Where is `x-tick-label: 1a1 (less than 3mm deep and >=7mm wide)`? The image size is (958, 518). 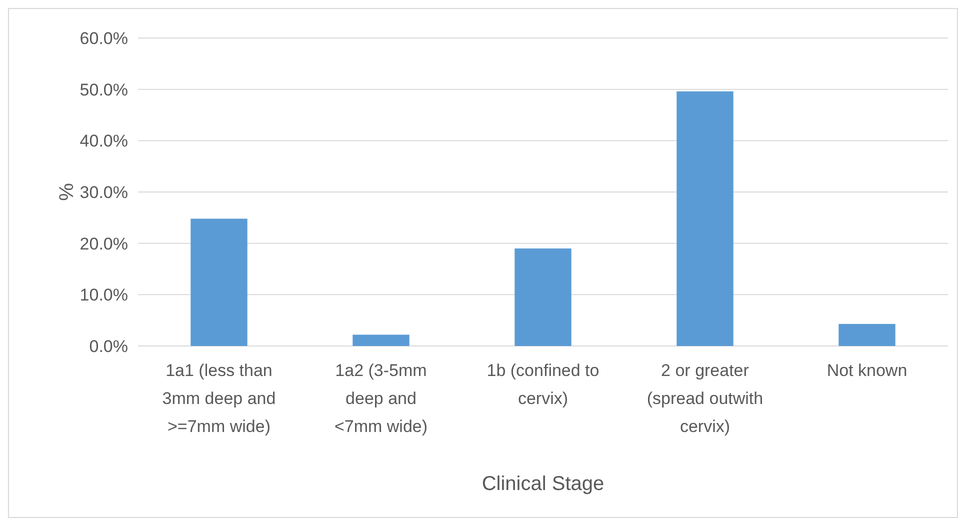 x-tick-label: 1a1 (less than 3mm deep and >=7mm wide) is located at coordinates (219, 398).